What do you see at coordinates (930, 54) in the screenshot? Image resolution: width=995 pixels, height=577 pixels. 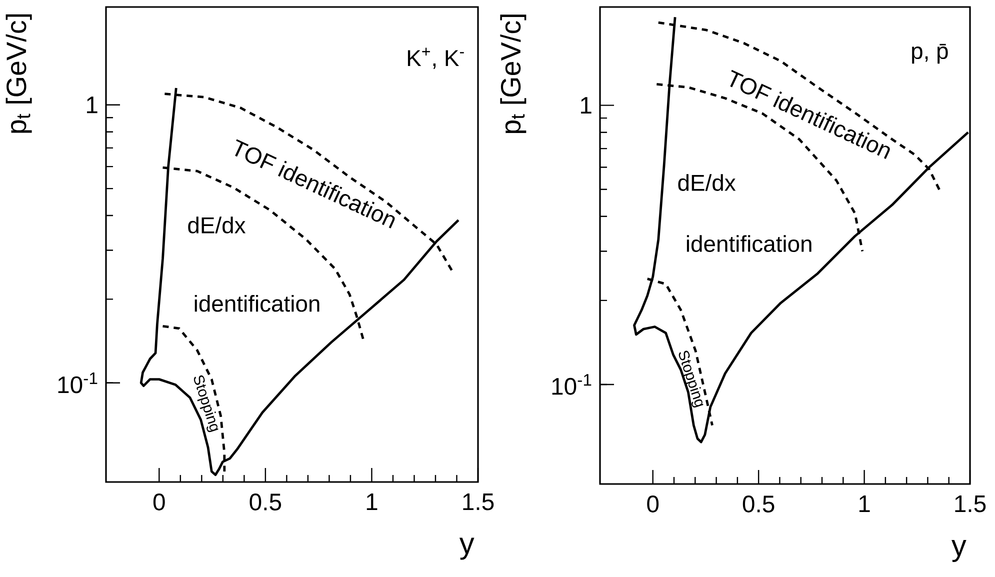 I see `annotation: p, p̄` at bounding box center [930, 54].